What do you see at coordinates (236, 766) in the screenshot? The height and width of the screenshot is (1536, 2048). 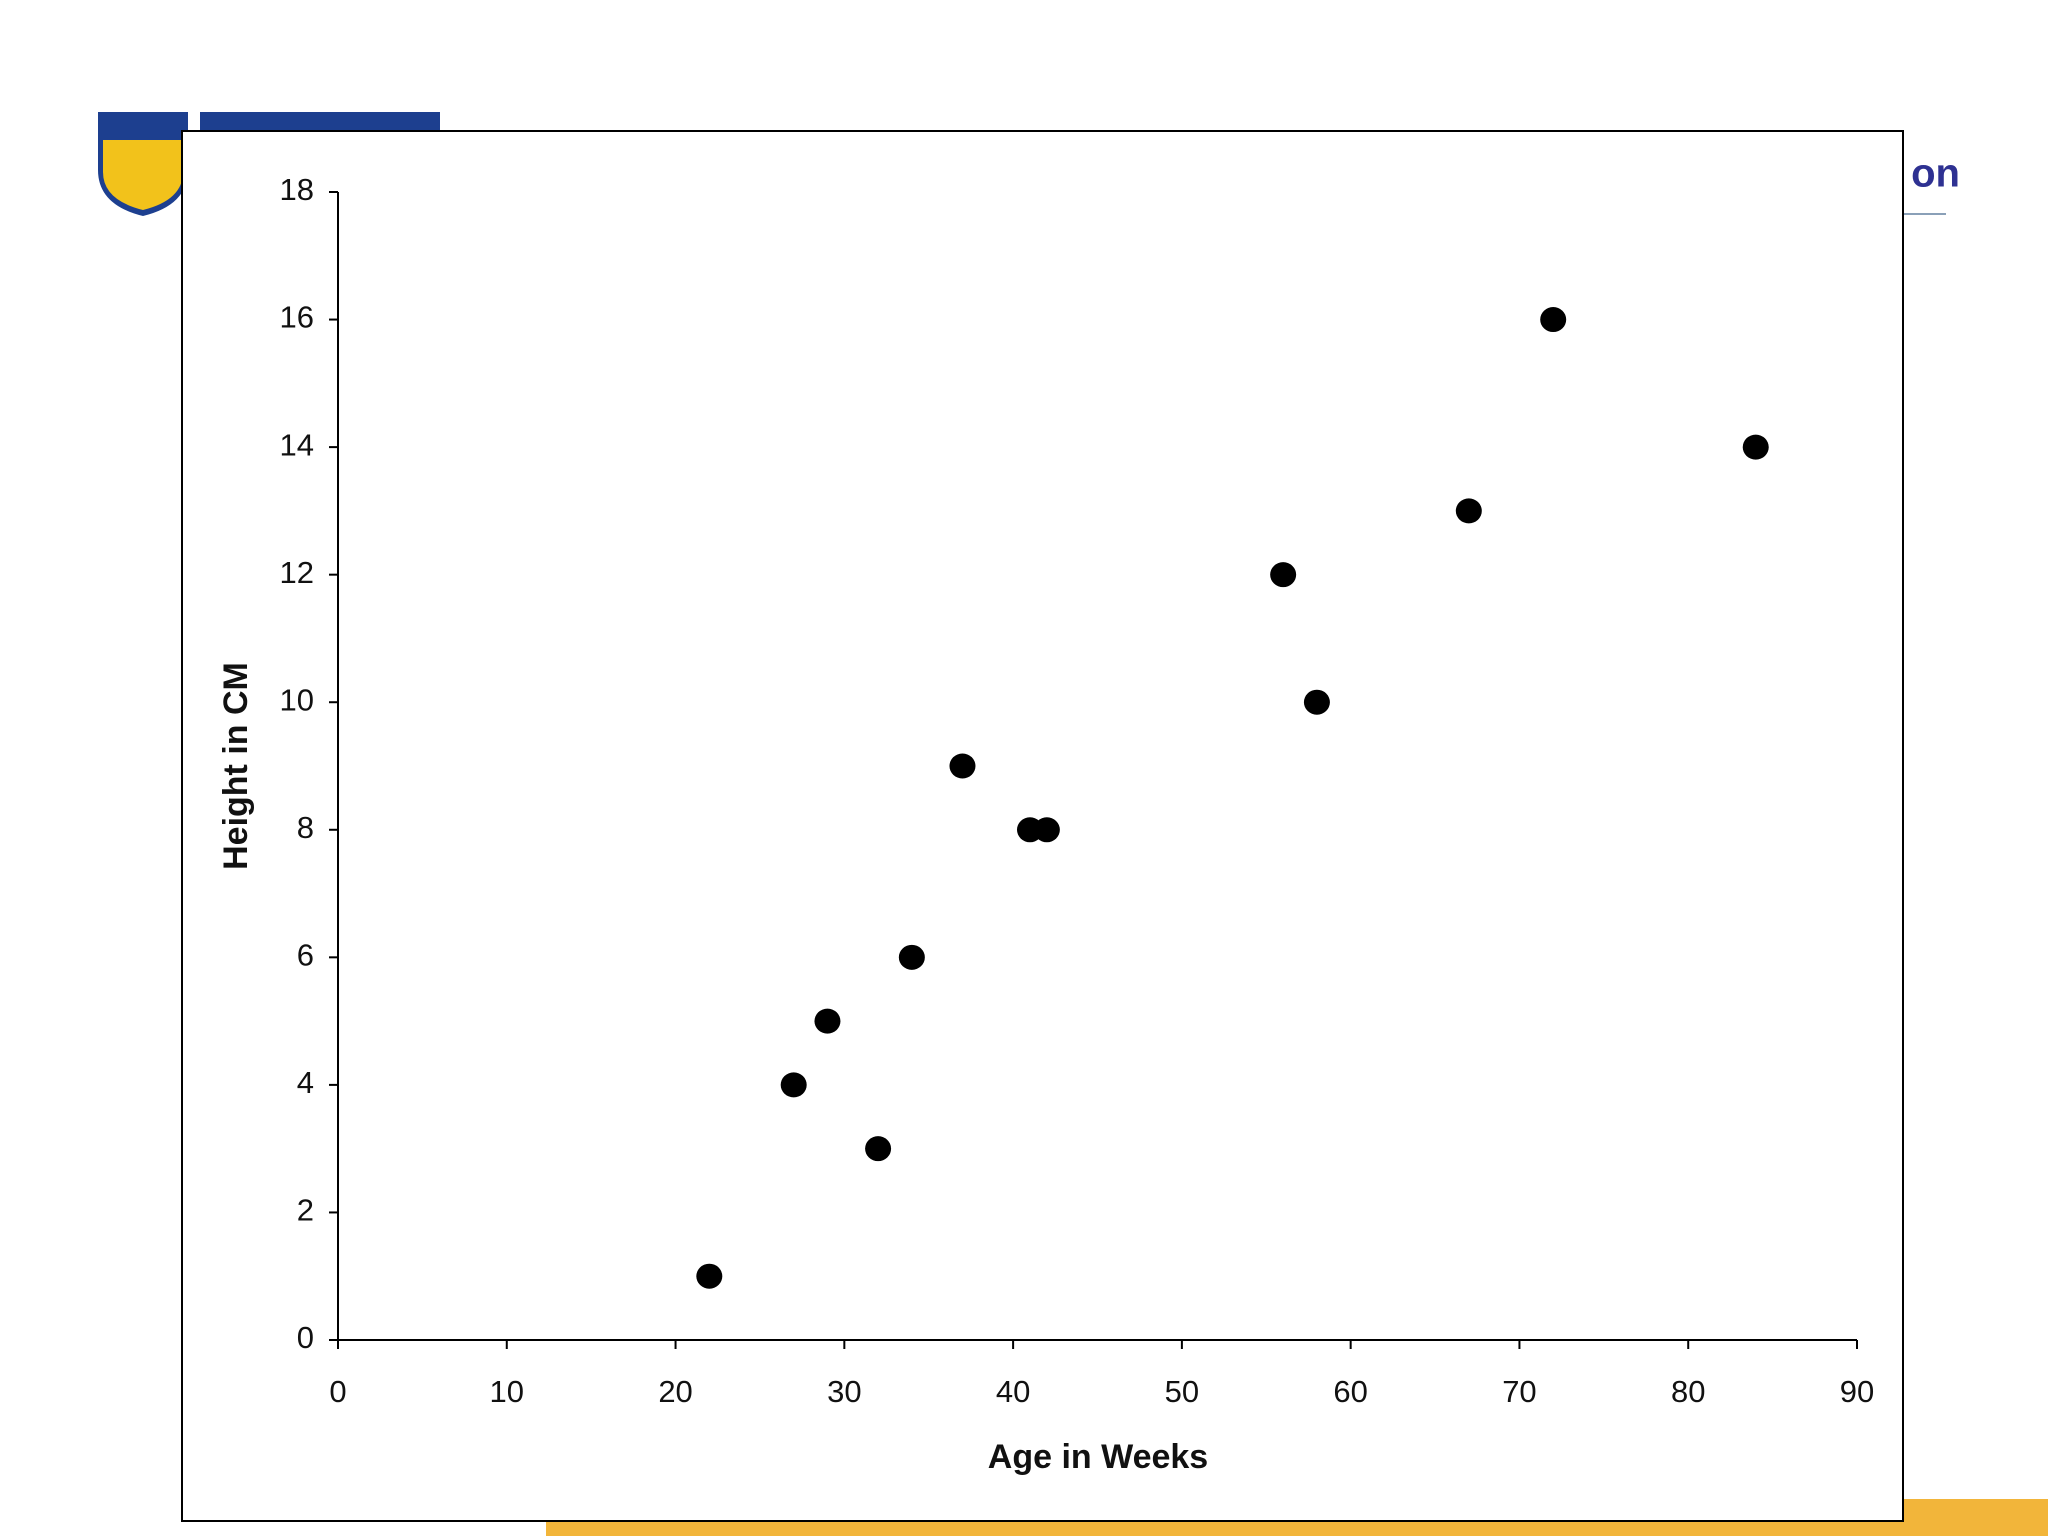 I see `y-axis-title: Height in CM` at bounding box center [236, 766].